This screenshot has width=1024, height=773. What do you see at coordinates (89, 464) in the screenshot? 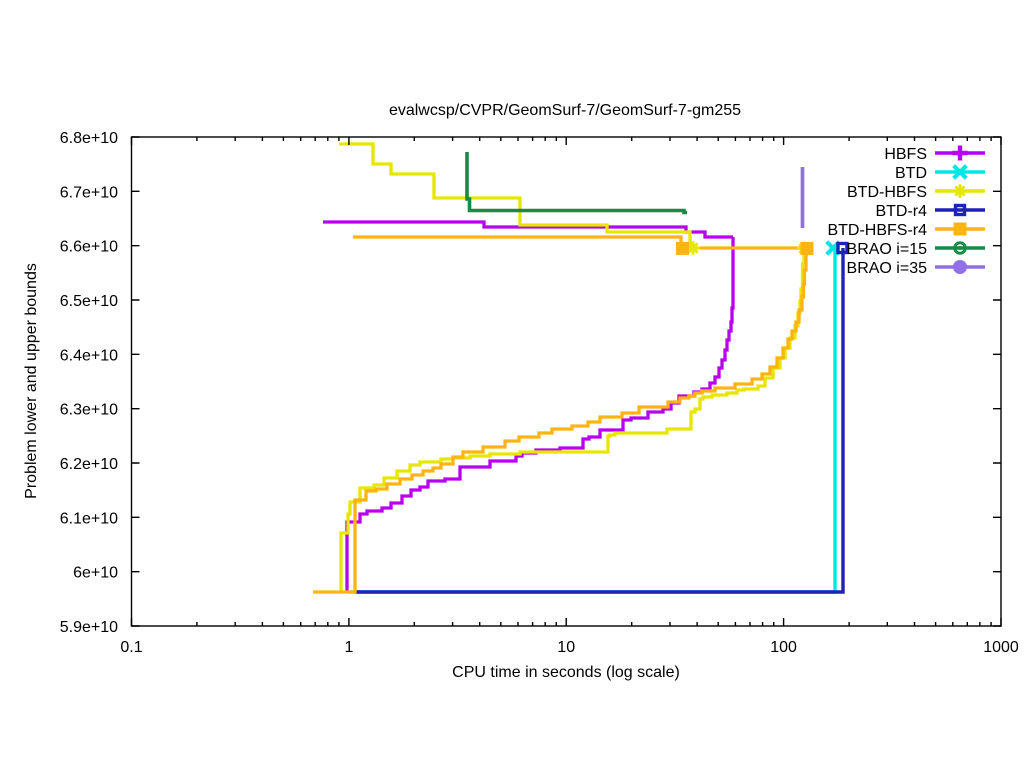
I see `svg-text: 6.2e+10` at bounding box center [89, 464].